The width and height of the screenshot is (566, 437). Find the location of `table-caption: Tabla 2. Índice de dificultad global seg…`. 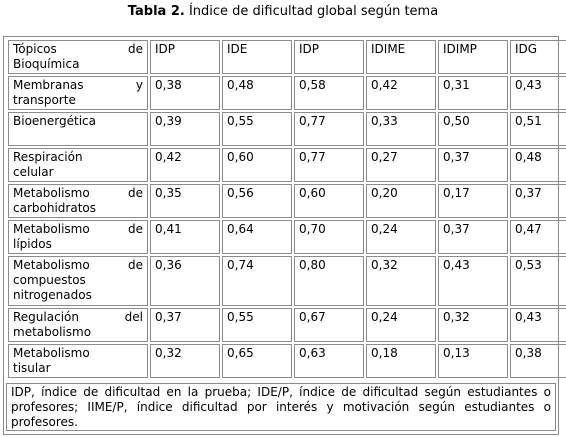

table-caption: Tabla 2. Índice de dificultad global seg… is located at coordinates (283, 12).